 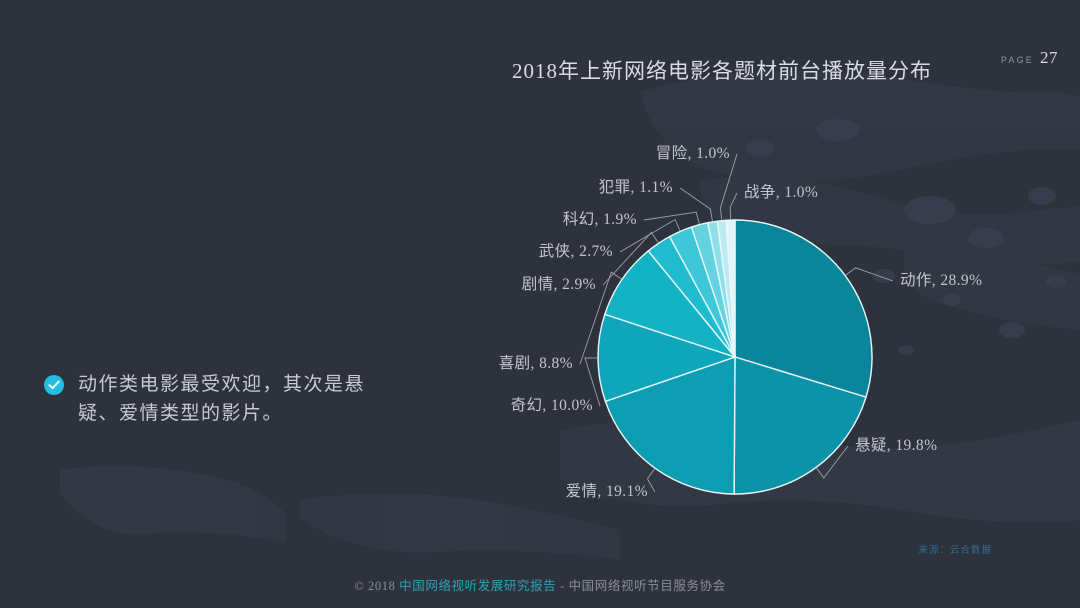 I want to click on pie-leader-科幻, so click(x=671, y=217).